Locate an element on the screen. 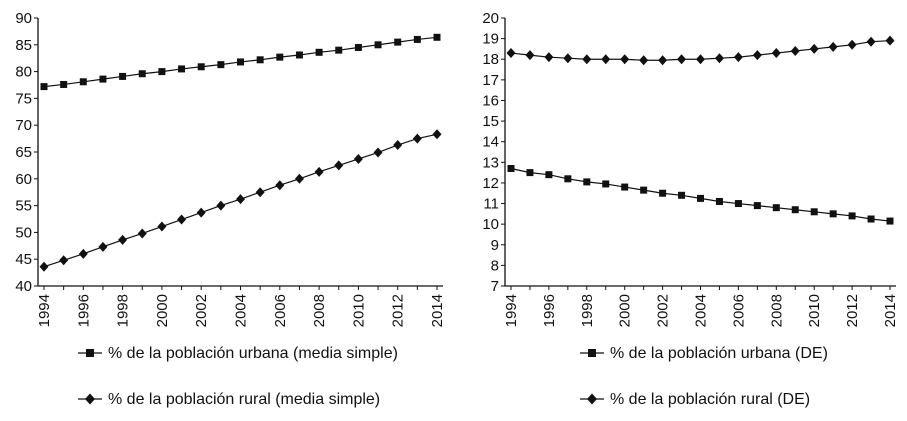 This screenshot has height=421, width=907. y-tick-label: 70 is located at coordinates (23, 125).